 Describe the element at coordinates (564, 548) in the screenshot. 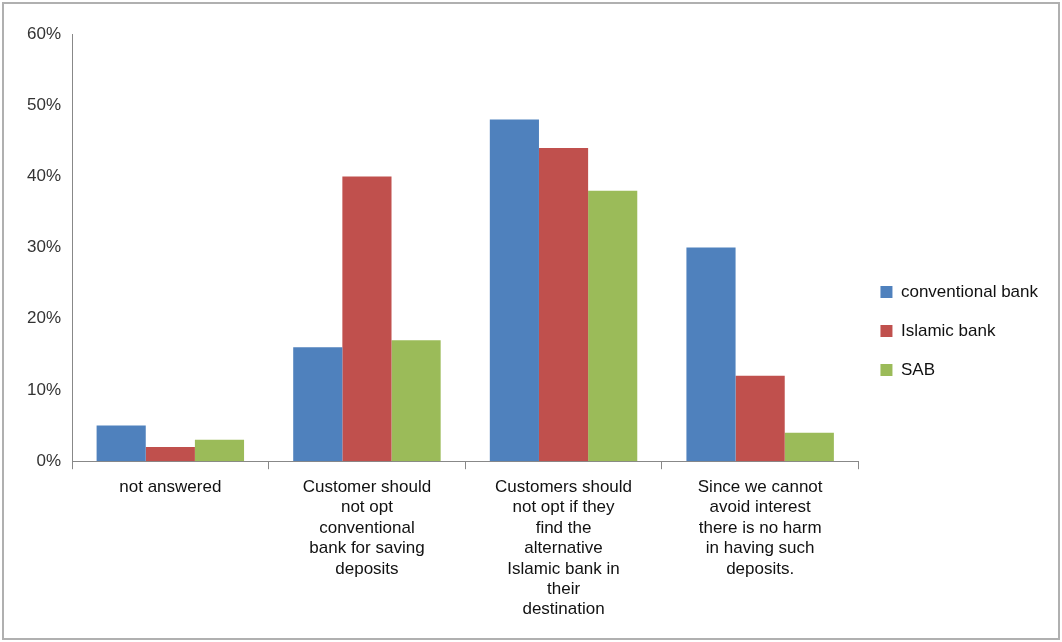

I see `x-tick-label: Customers should not opt if they find the alternative Islamic bank in their destination` at that location.